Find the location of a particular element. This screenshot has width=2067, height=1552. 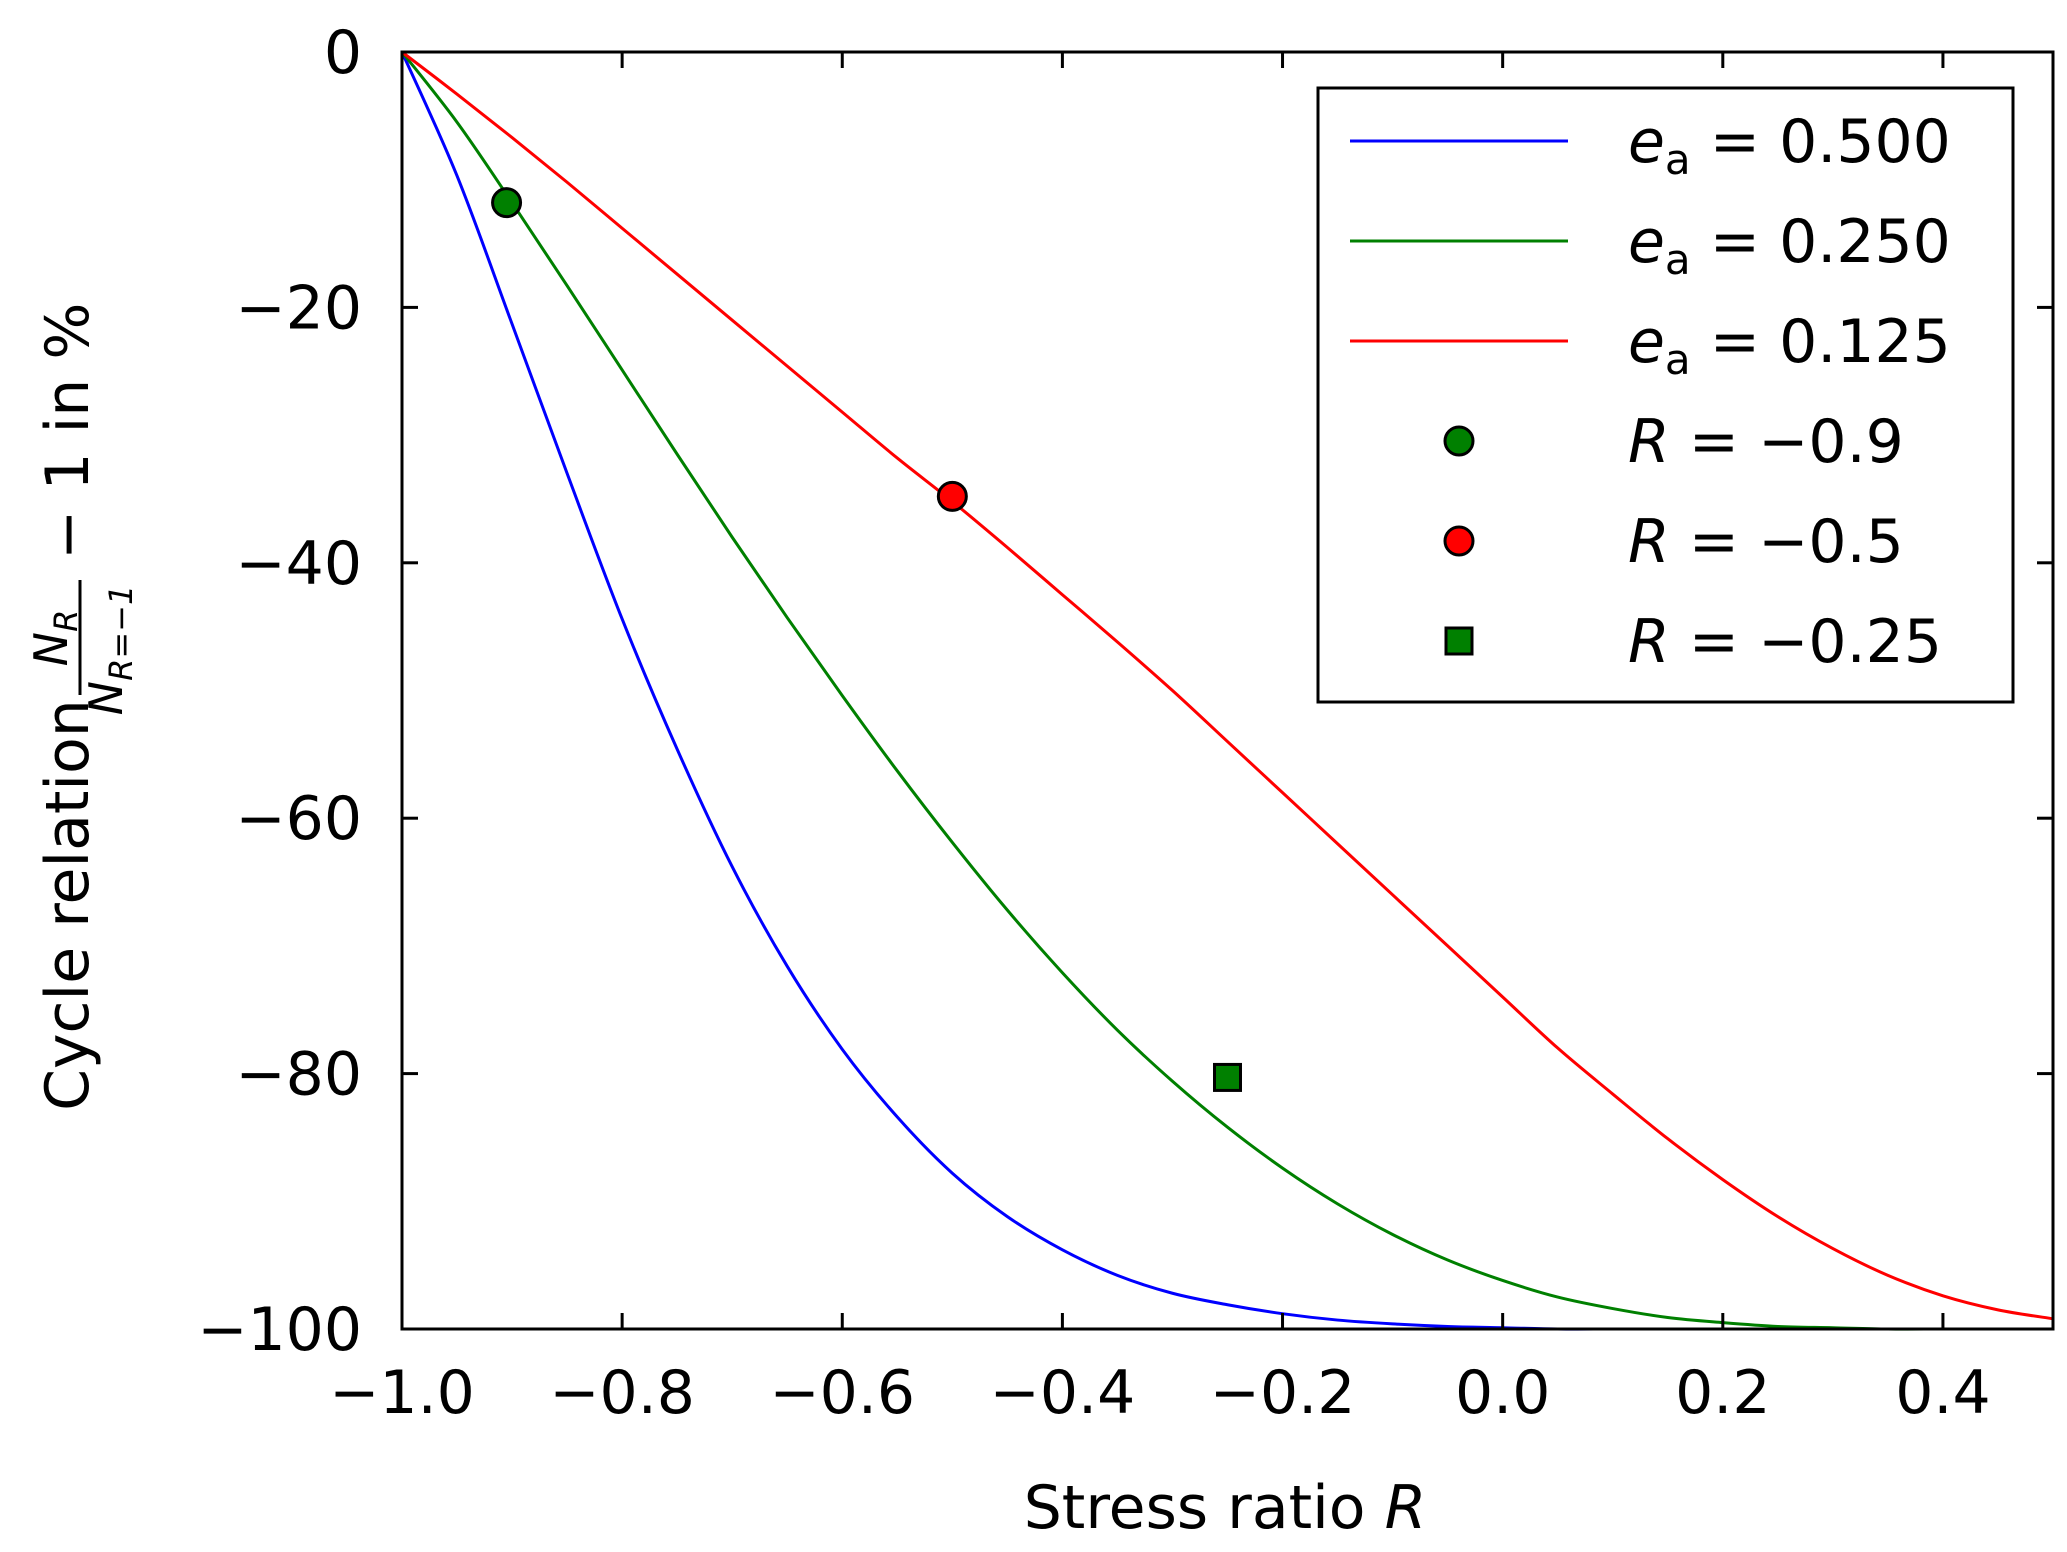

x-tick-label-3: −0.4 is located at coordinates (1063, 1393).